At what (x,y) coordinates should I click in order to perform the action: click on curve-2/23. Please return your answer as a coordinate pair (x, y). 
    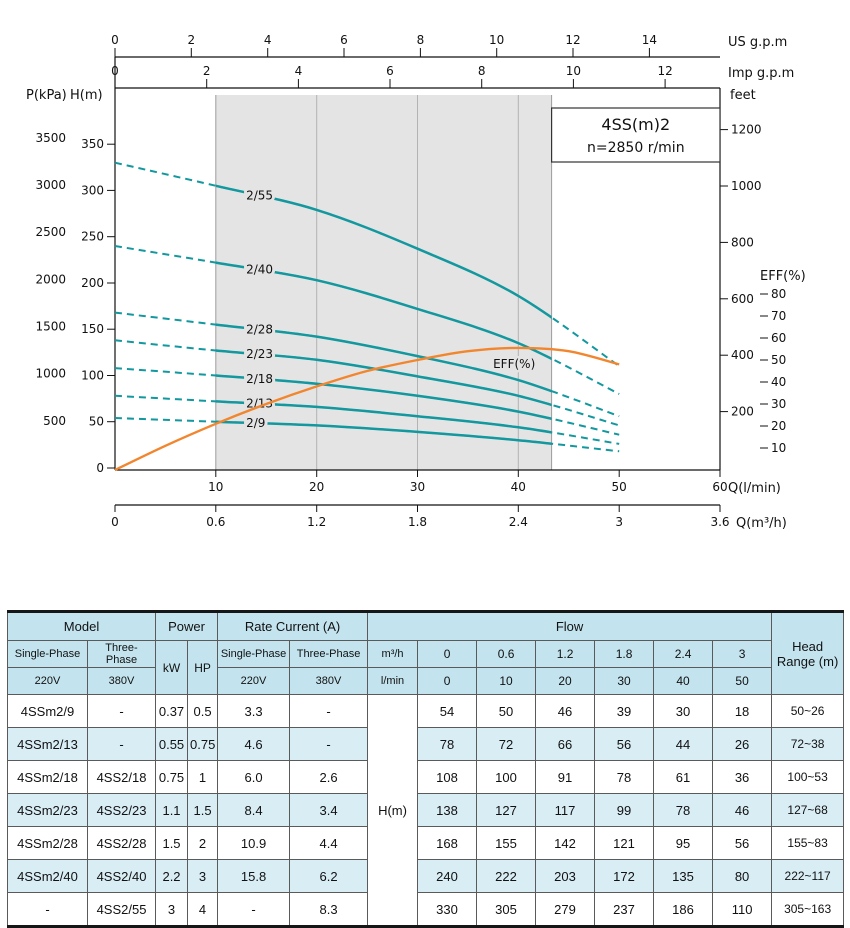
    Looking at the image, I should click on (383, 378).